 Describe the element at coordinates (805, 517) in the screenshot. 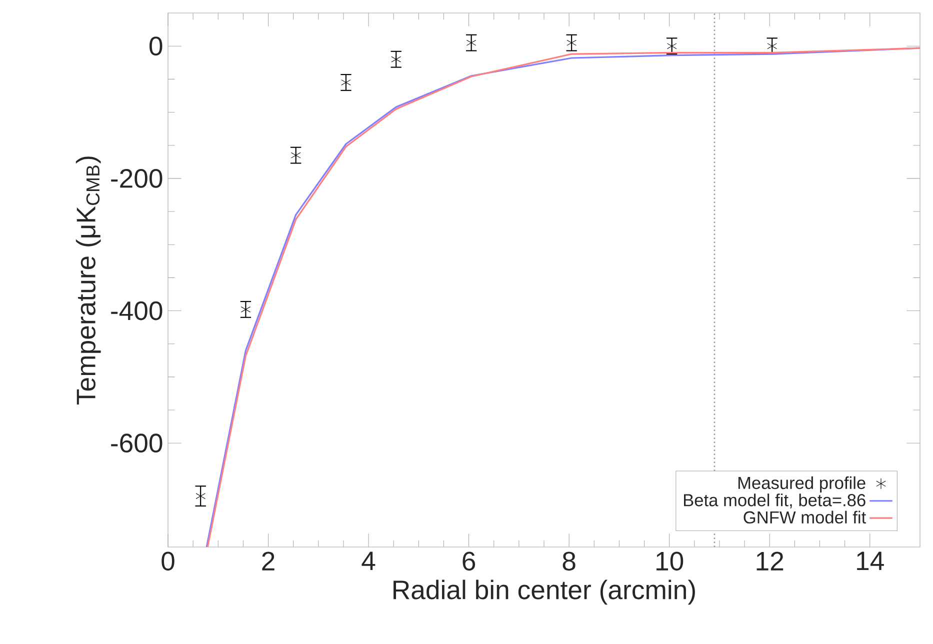

I see `legend-label: GNFW model fit` at that location.